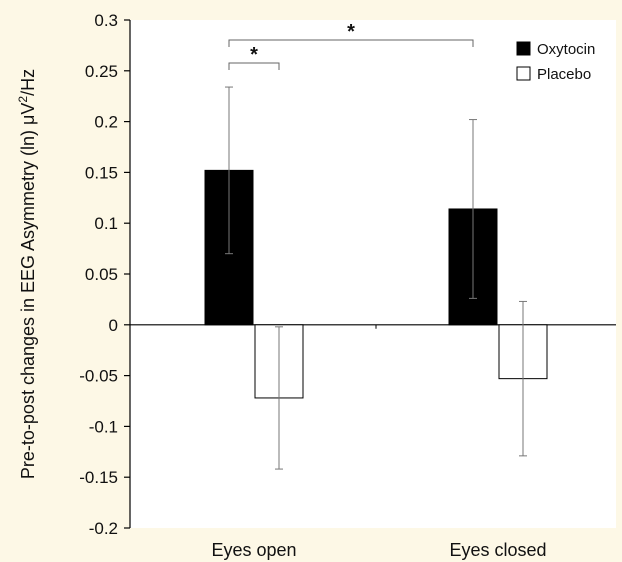  Describe the element at coordinates (28, 82) in the screenshot. I see `y-axis-label-unit: /Hz` at that location.